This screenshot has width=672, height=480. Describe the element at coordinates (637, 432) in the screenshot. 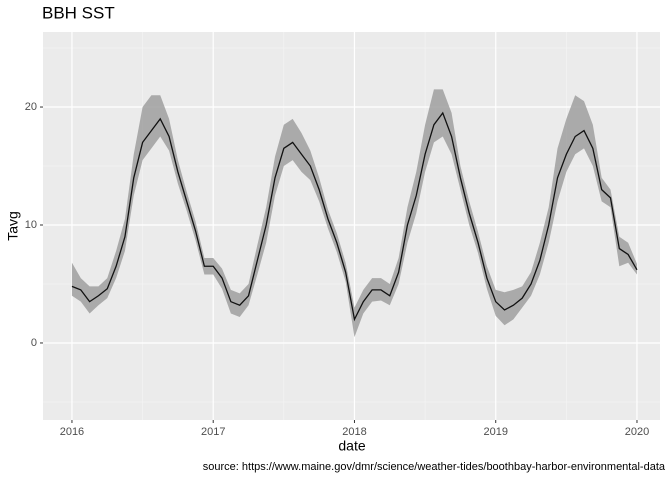

I see `x-tick-label: 2020` at that location.